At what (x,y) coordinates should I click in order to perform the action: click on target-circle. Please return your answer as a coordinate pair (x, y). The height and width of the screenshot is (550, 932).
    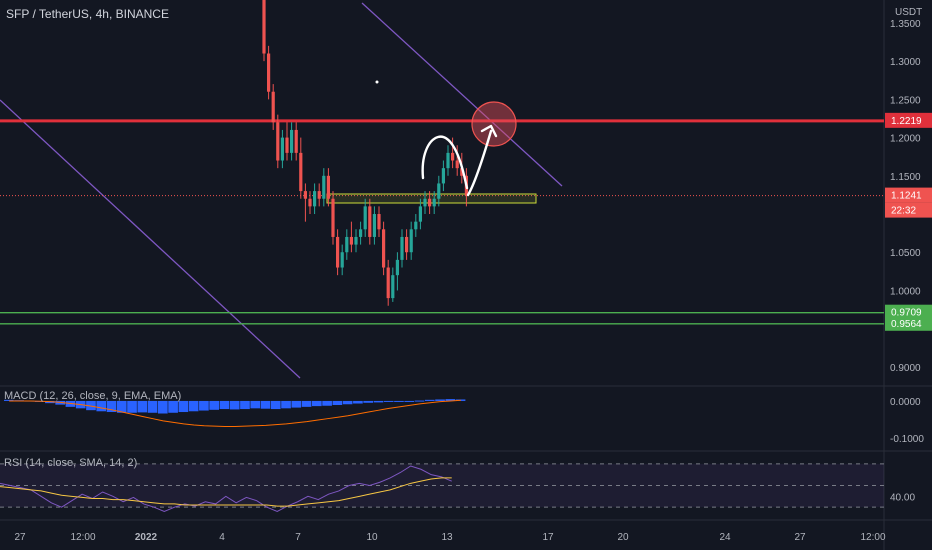
    Looking at the image, I should click on (494, 124).